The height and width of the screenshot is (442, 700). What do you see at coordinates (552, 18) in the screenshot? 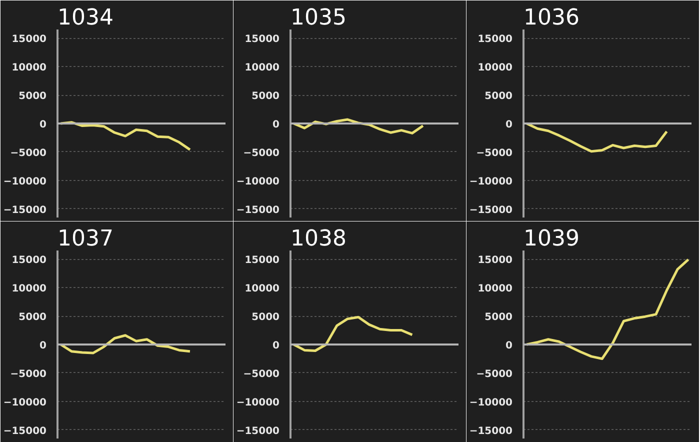
I see `chart-title: 1036` at bounding box center [552, 18].